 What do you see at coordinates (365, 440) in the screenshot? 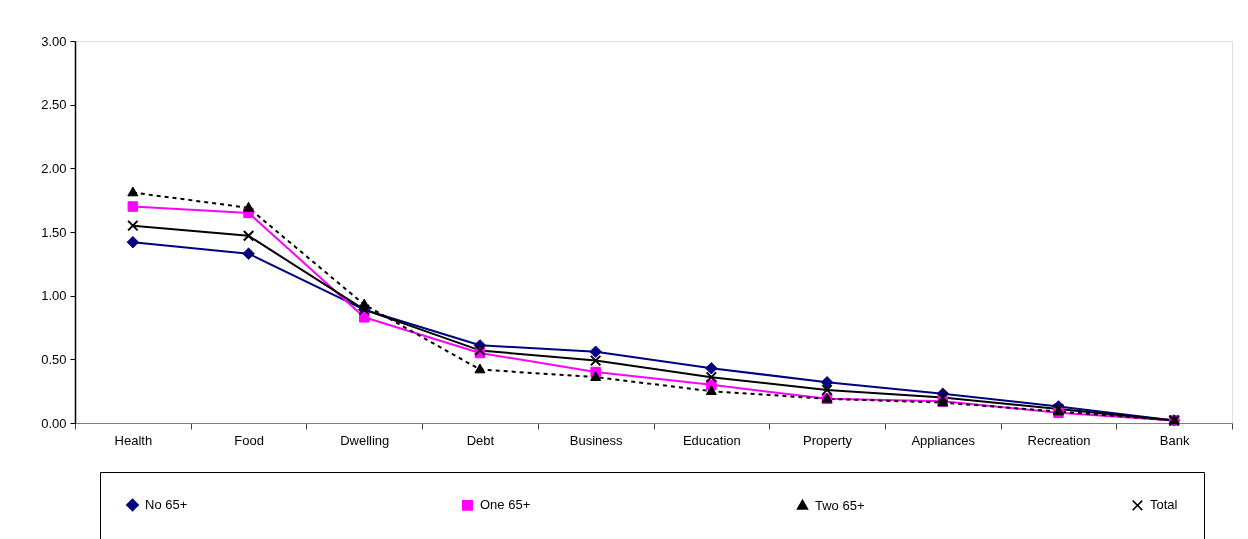
I see `x-tick-label: Dwelling` at bounding box center [365, 440].